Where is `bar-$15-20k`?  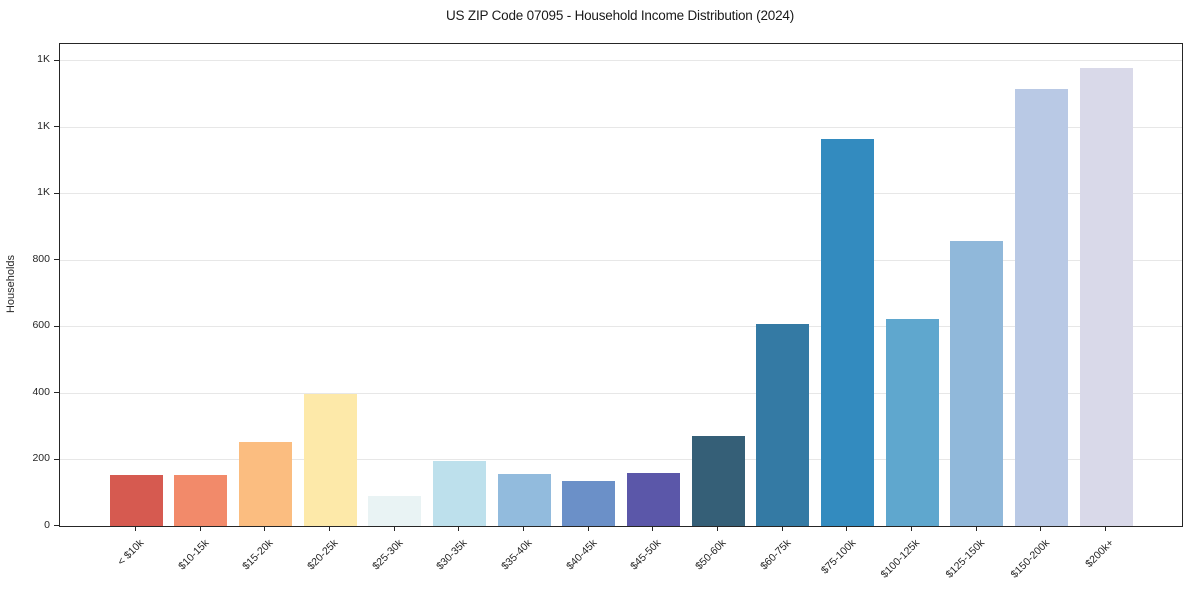 bar-$15-20k is located at coordinates (265, 484).